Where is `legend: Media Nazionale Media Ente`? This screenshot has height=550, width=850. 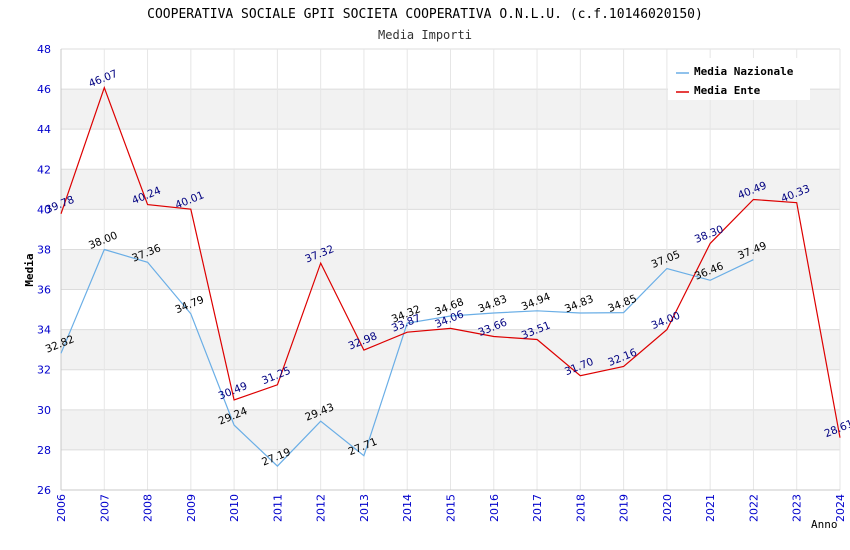
legend: Media Nazionale Media Ente is located at coordinates (739, 79).